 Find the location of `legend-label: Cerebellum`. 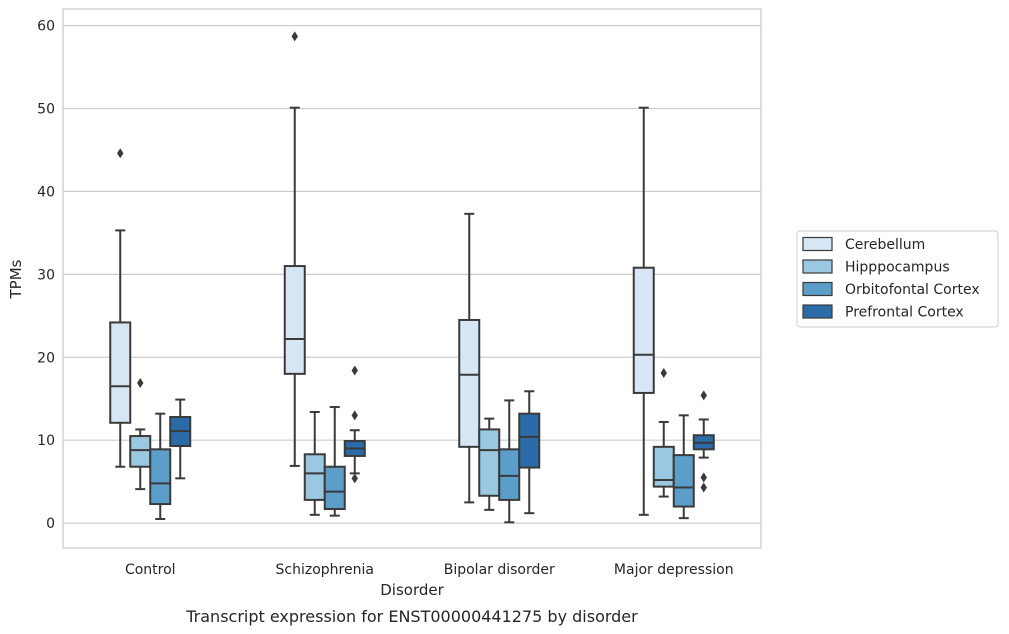

legend-label: Cerebellum is located at coordinates (885, 245).